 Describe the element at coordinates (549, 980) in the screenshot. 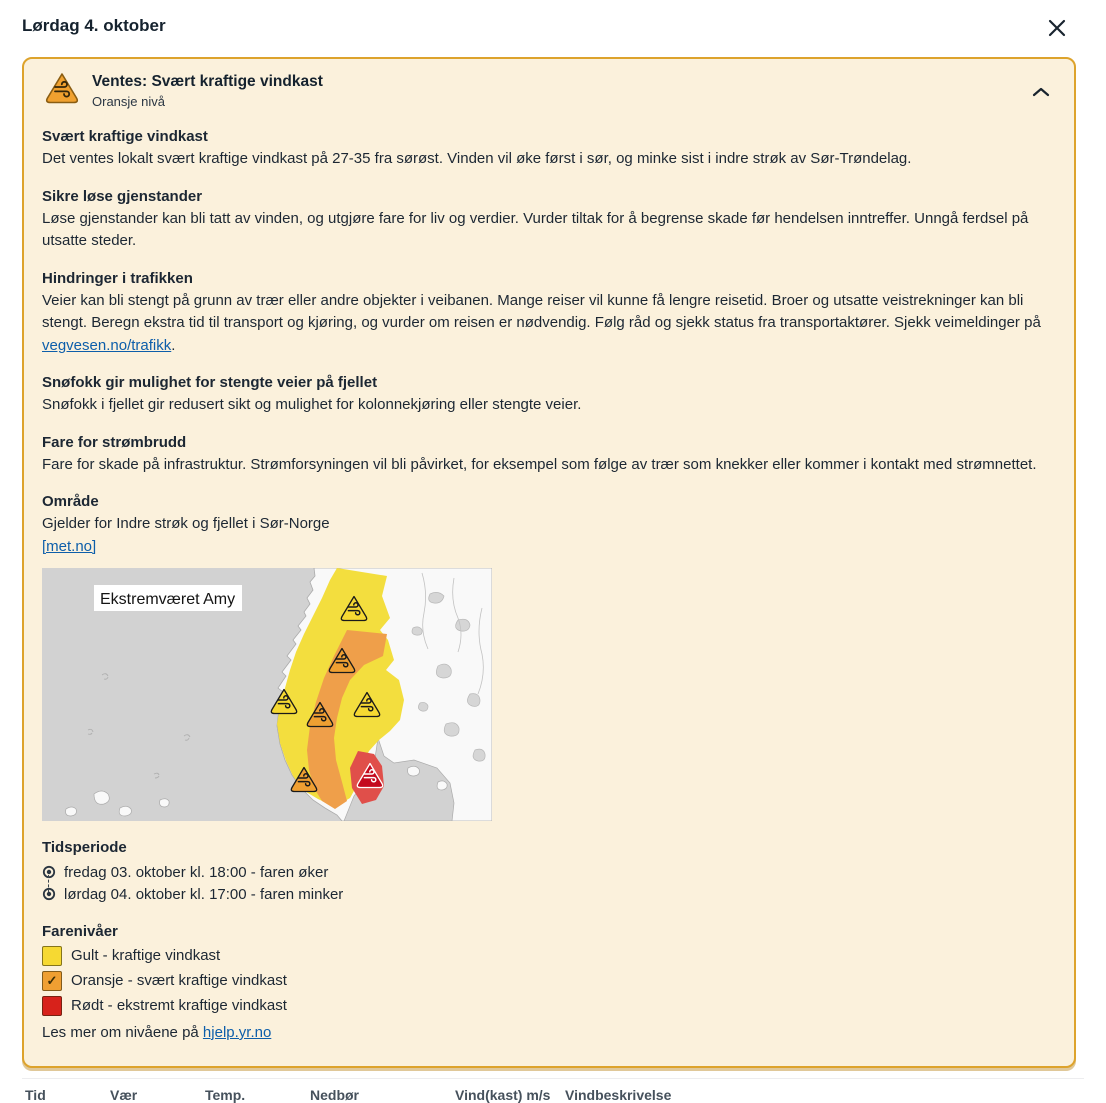

I see `danger-level-row: ✓ Oransje - svært kraftige vindkast` at that location.